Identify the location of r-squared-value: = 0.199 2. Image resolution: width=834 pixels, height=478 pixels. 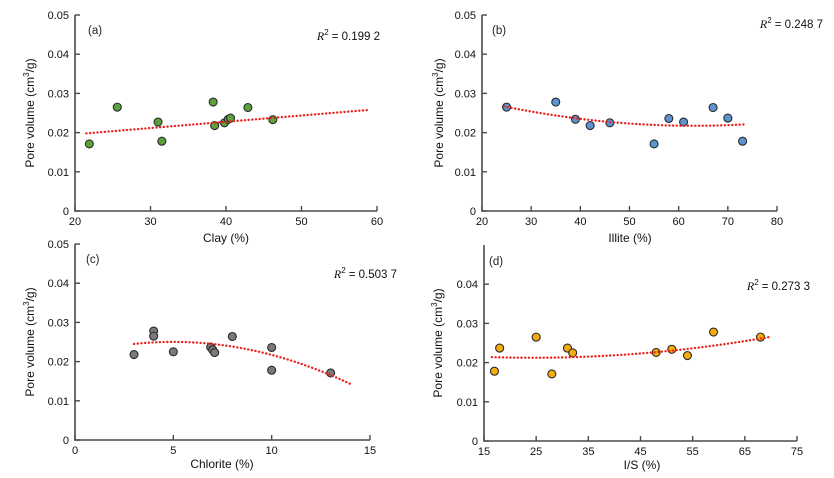
(355, 37).